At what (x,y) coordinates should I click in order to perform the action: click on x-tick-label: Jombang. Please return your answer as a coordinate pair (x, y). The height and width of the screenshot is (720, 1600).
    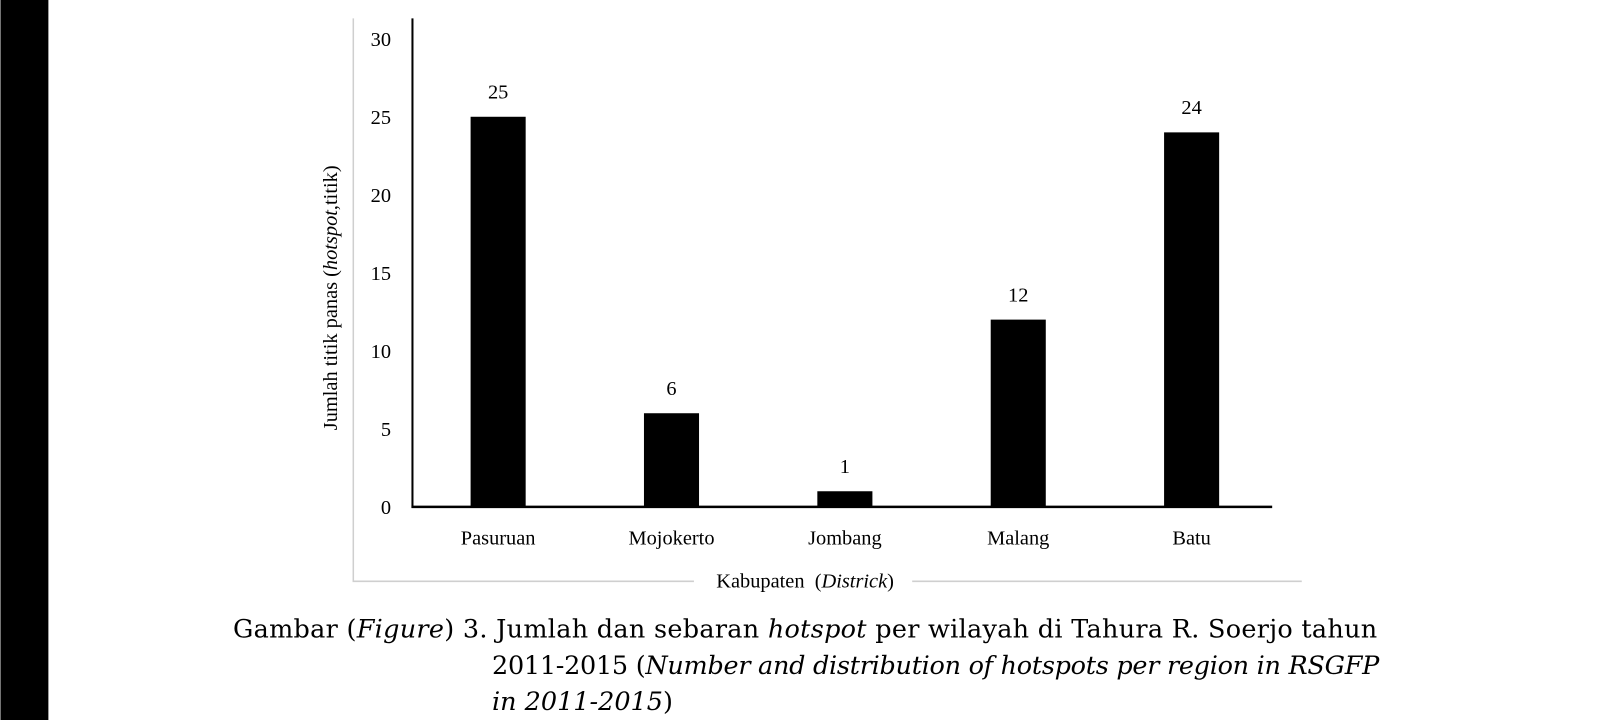
    Looking at the image, I should click on (845, 539).